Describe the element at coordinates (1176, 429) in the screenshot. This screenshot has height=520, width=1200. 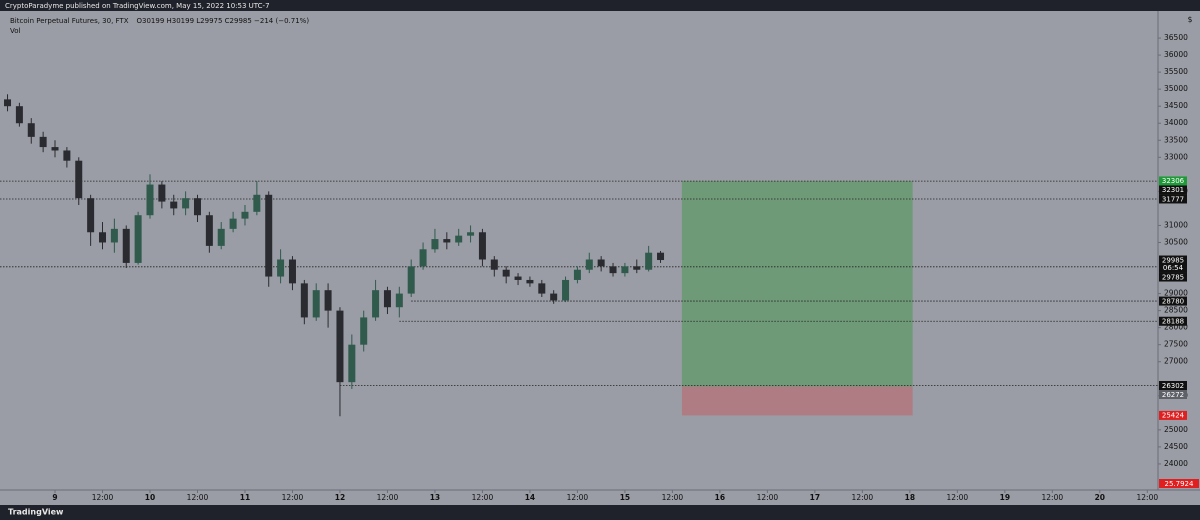
I see `y-tick-label: 25000` at that location.